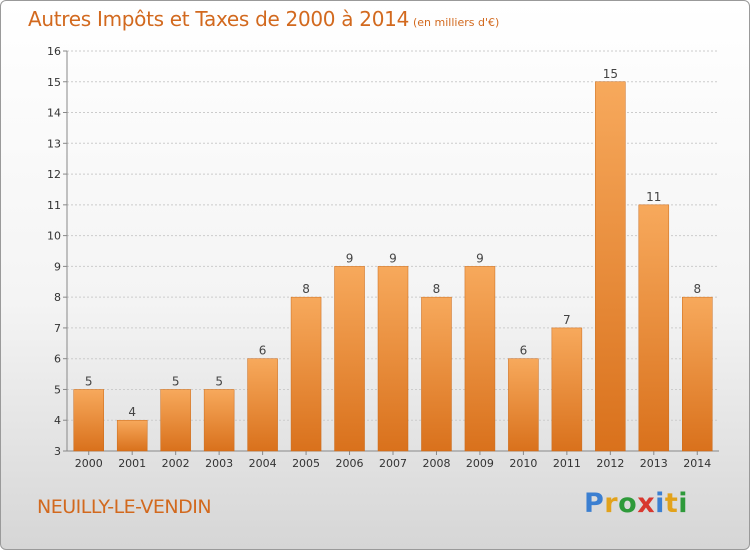  Describe the element at coordinates (610, 266) in the screenshot. I see `bar-2012` at that location.